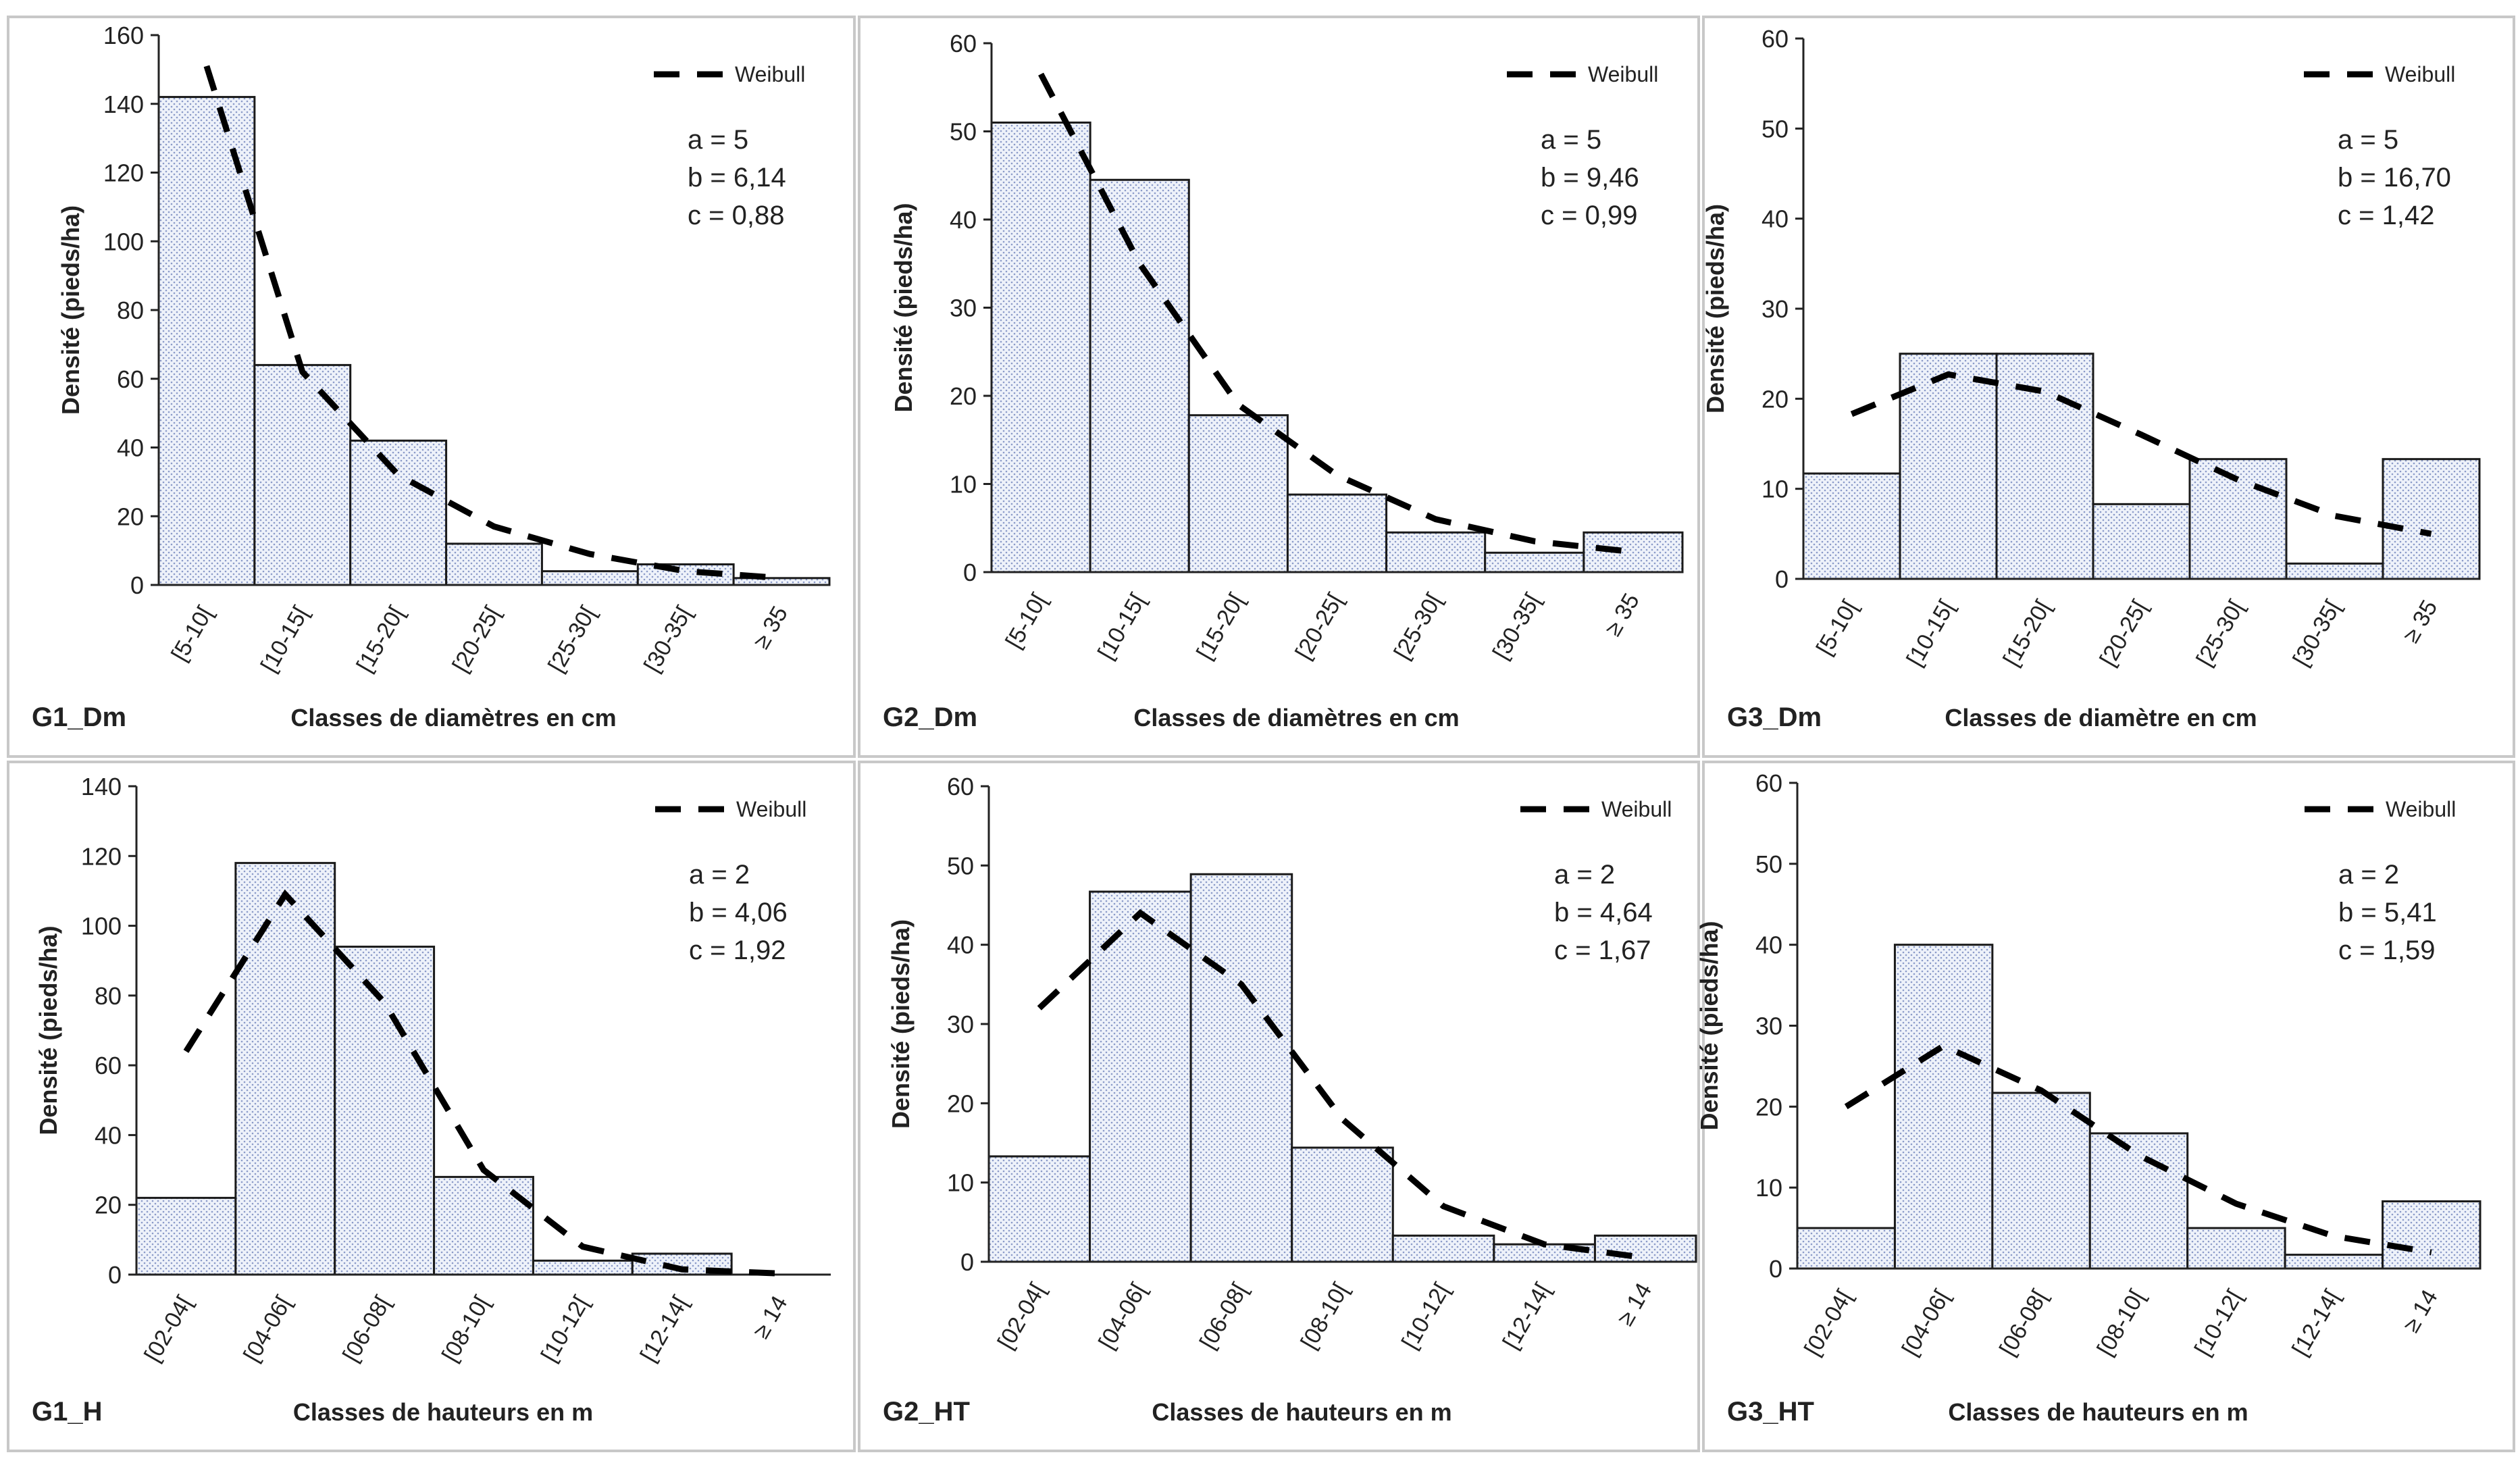 This screenshot has width=2520, height=1459. What do you see at coordinates (123, 35) in the screenshot?
I see `y-tick-label: 160` at bounding box center [123, 35].